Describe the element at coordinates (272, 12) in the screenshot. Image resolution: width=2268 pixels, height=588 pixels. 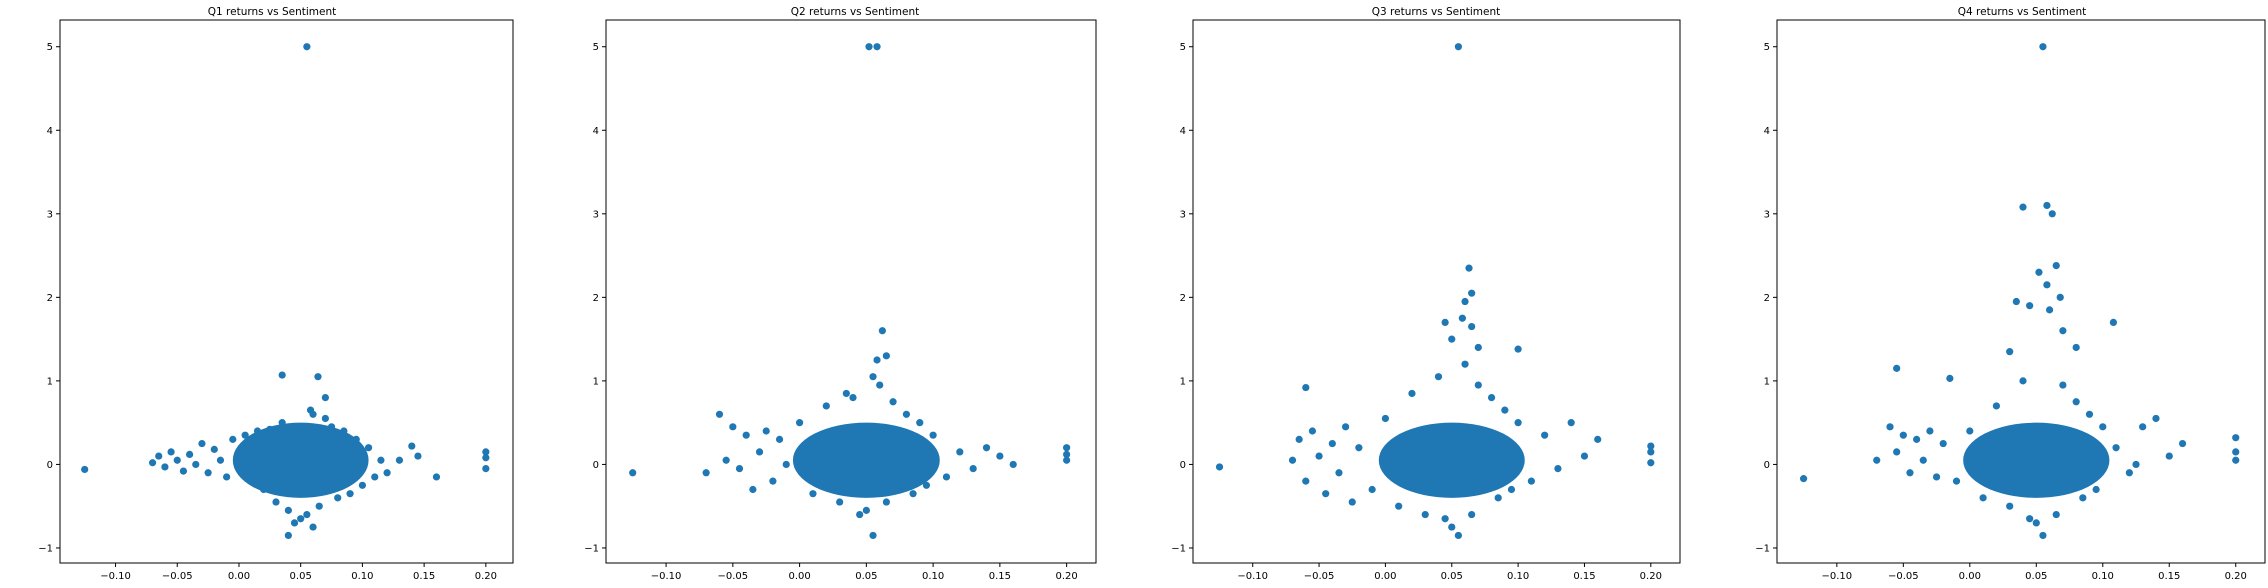
I see `chart-title: Q1 returns vs Sentiment` at that location.